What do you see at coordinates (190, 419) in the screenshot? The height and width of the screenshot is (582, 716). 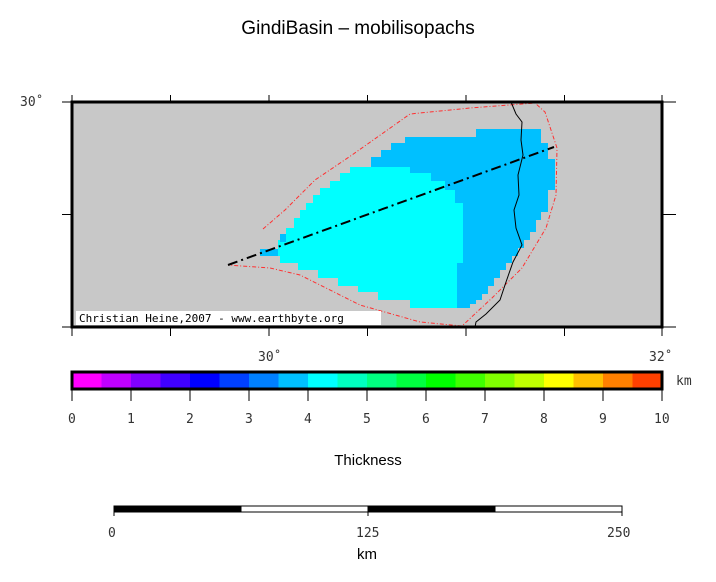 I see `colorbar-tick-label: 2` at bounding box center [190, 419].